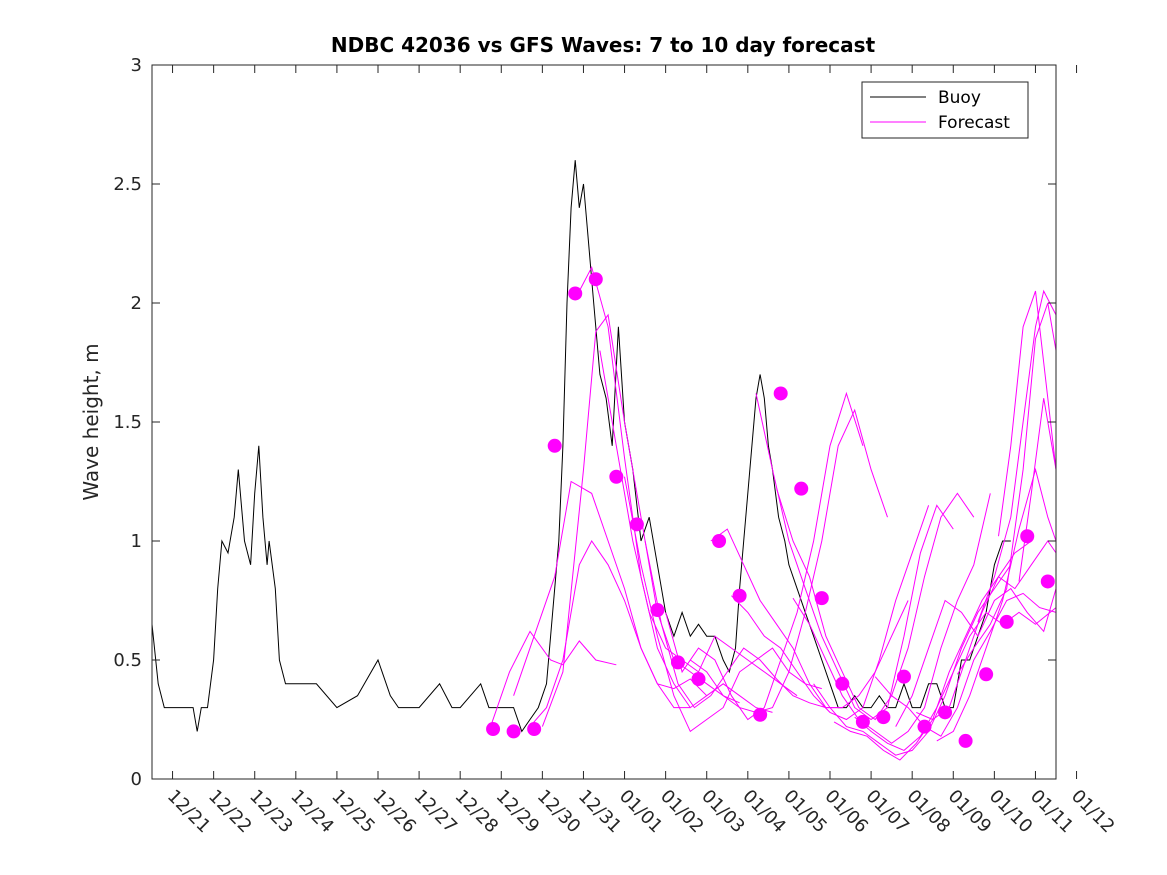  I want to click on y-tick-label: 1, so click(136, 541).